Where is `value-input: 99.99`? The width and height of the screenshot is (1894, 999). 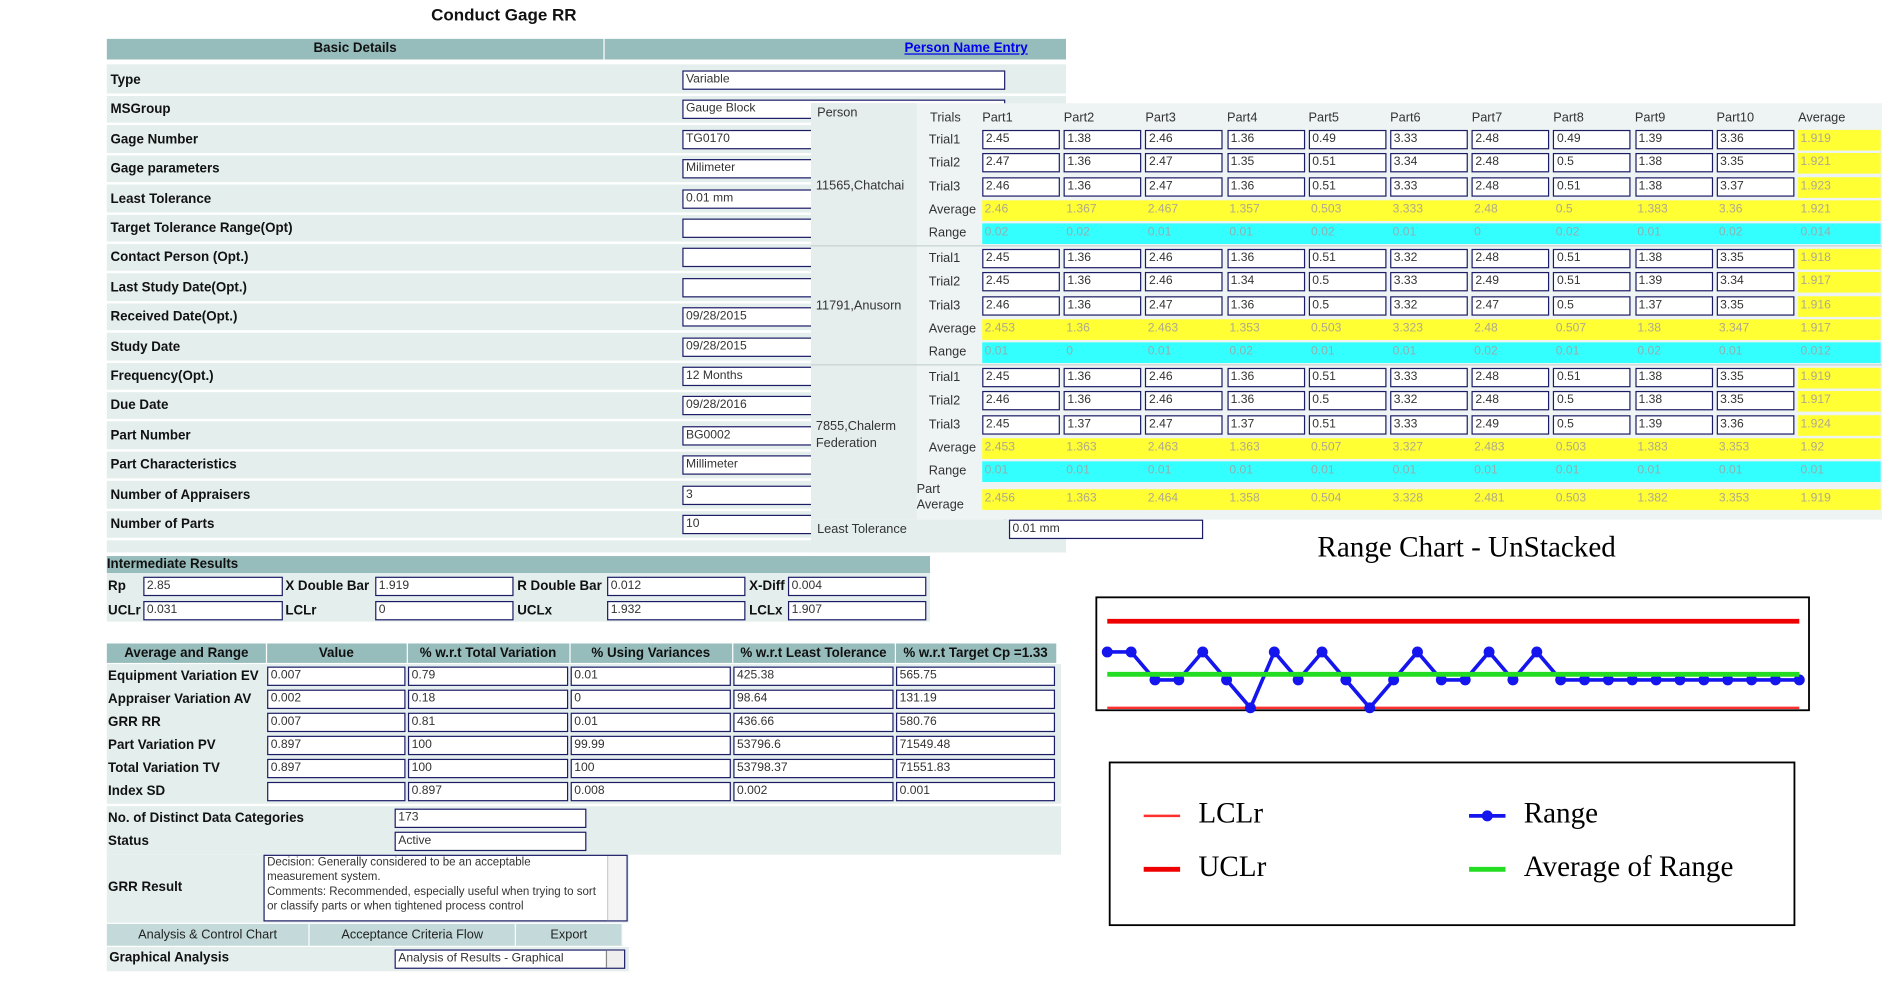 value-input: 99.99 is located at coordinates (651, 745).